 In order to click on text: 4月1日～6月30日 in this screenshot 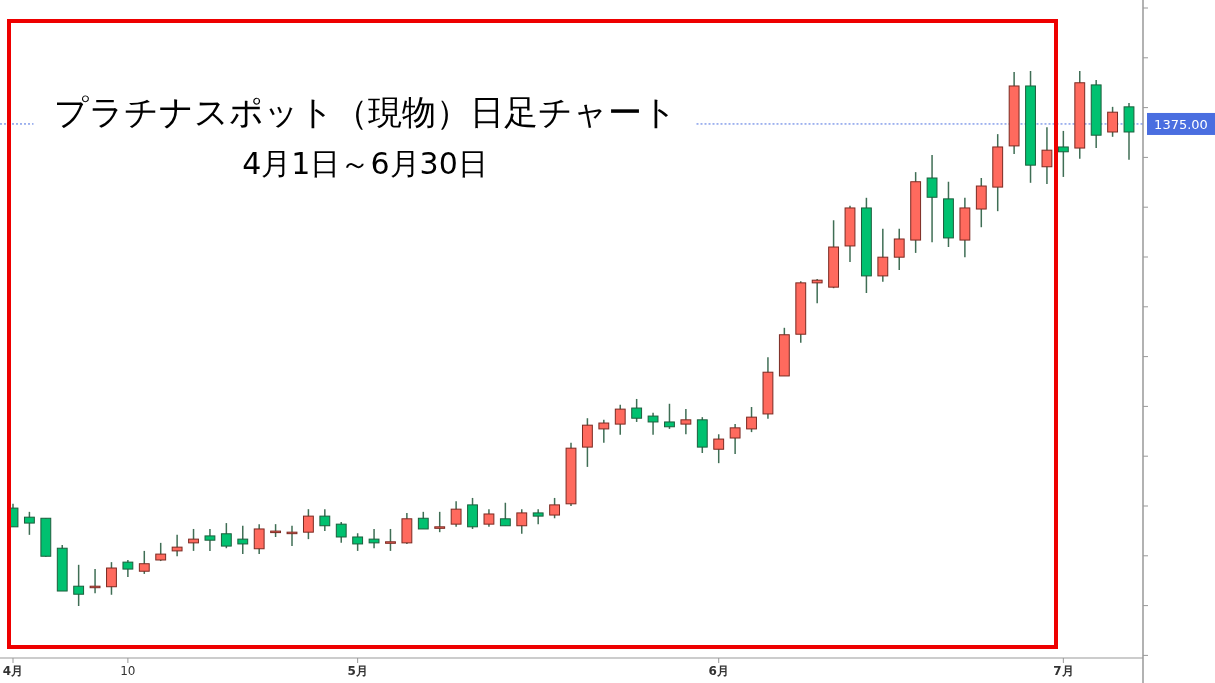, I will do `click(365, 163)`.